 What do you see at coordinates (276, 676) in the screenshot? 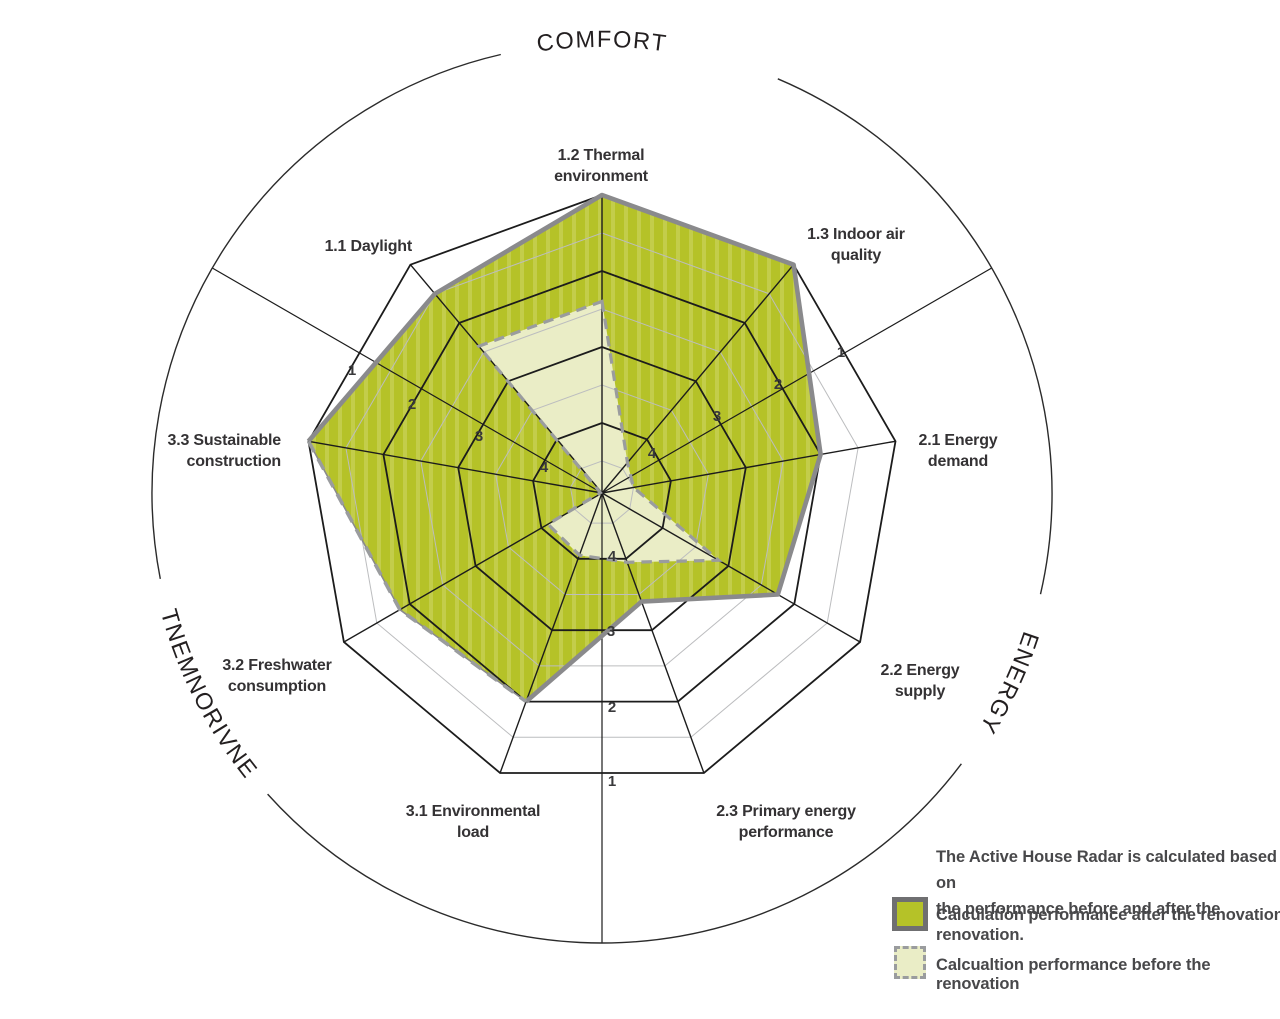
I see `axis-label-3.2: 3.2 Freshwater consumption` at bounding box center [276, 676].